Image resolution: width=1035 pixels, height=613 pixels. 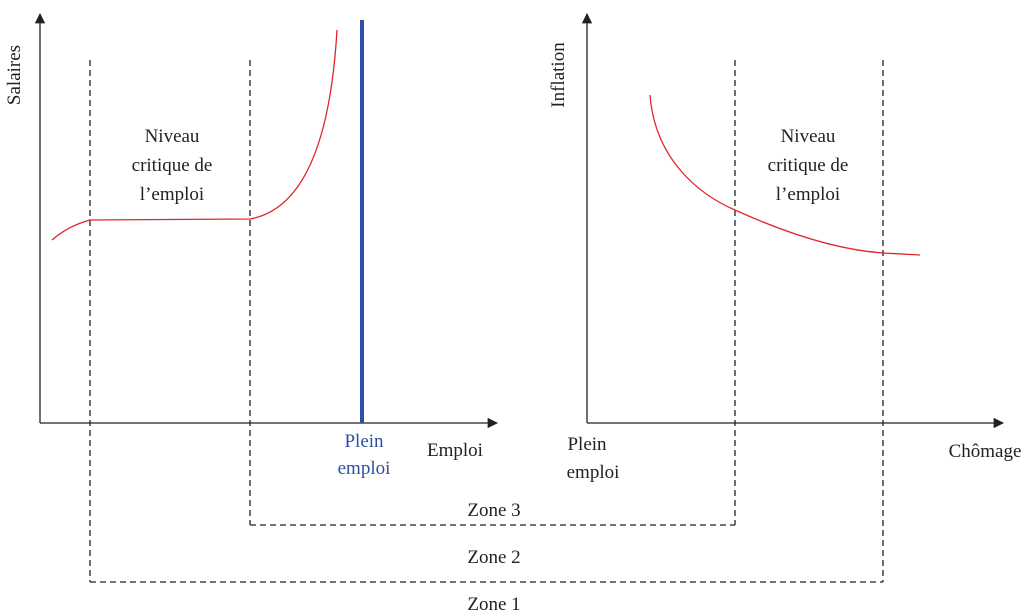 I want to click on marker-label: emploi, so click(x=364, y=468).